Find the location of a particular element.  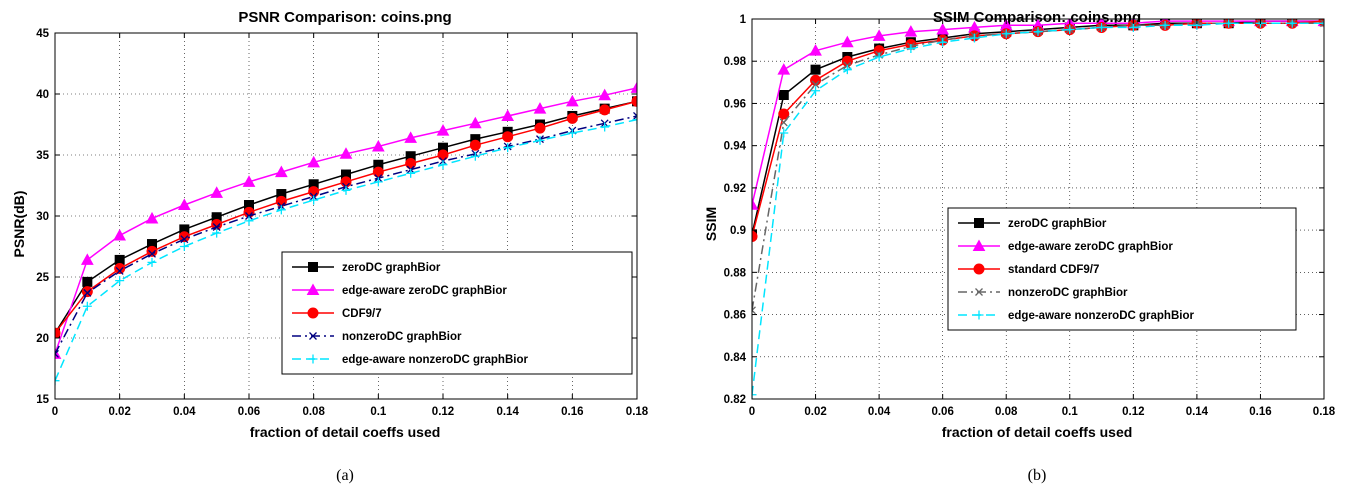

x-tick-label: 0 is located at coordinates (55, 412).